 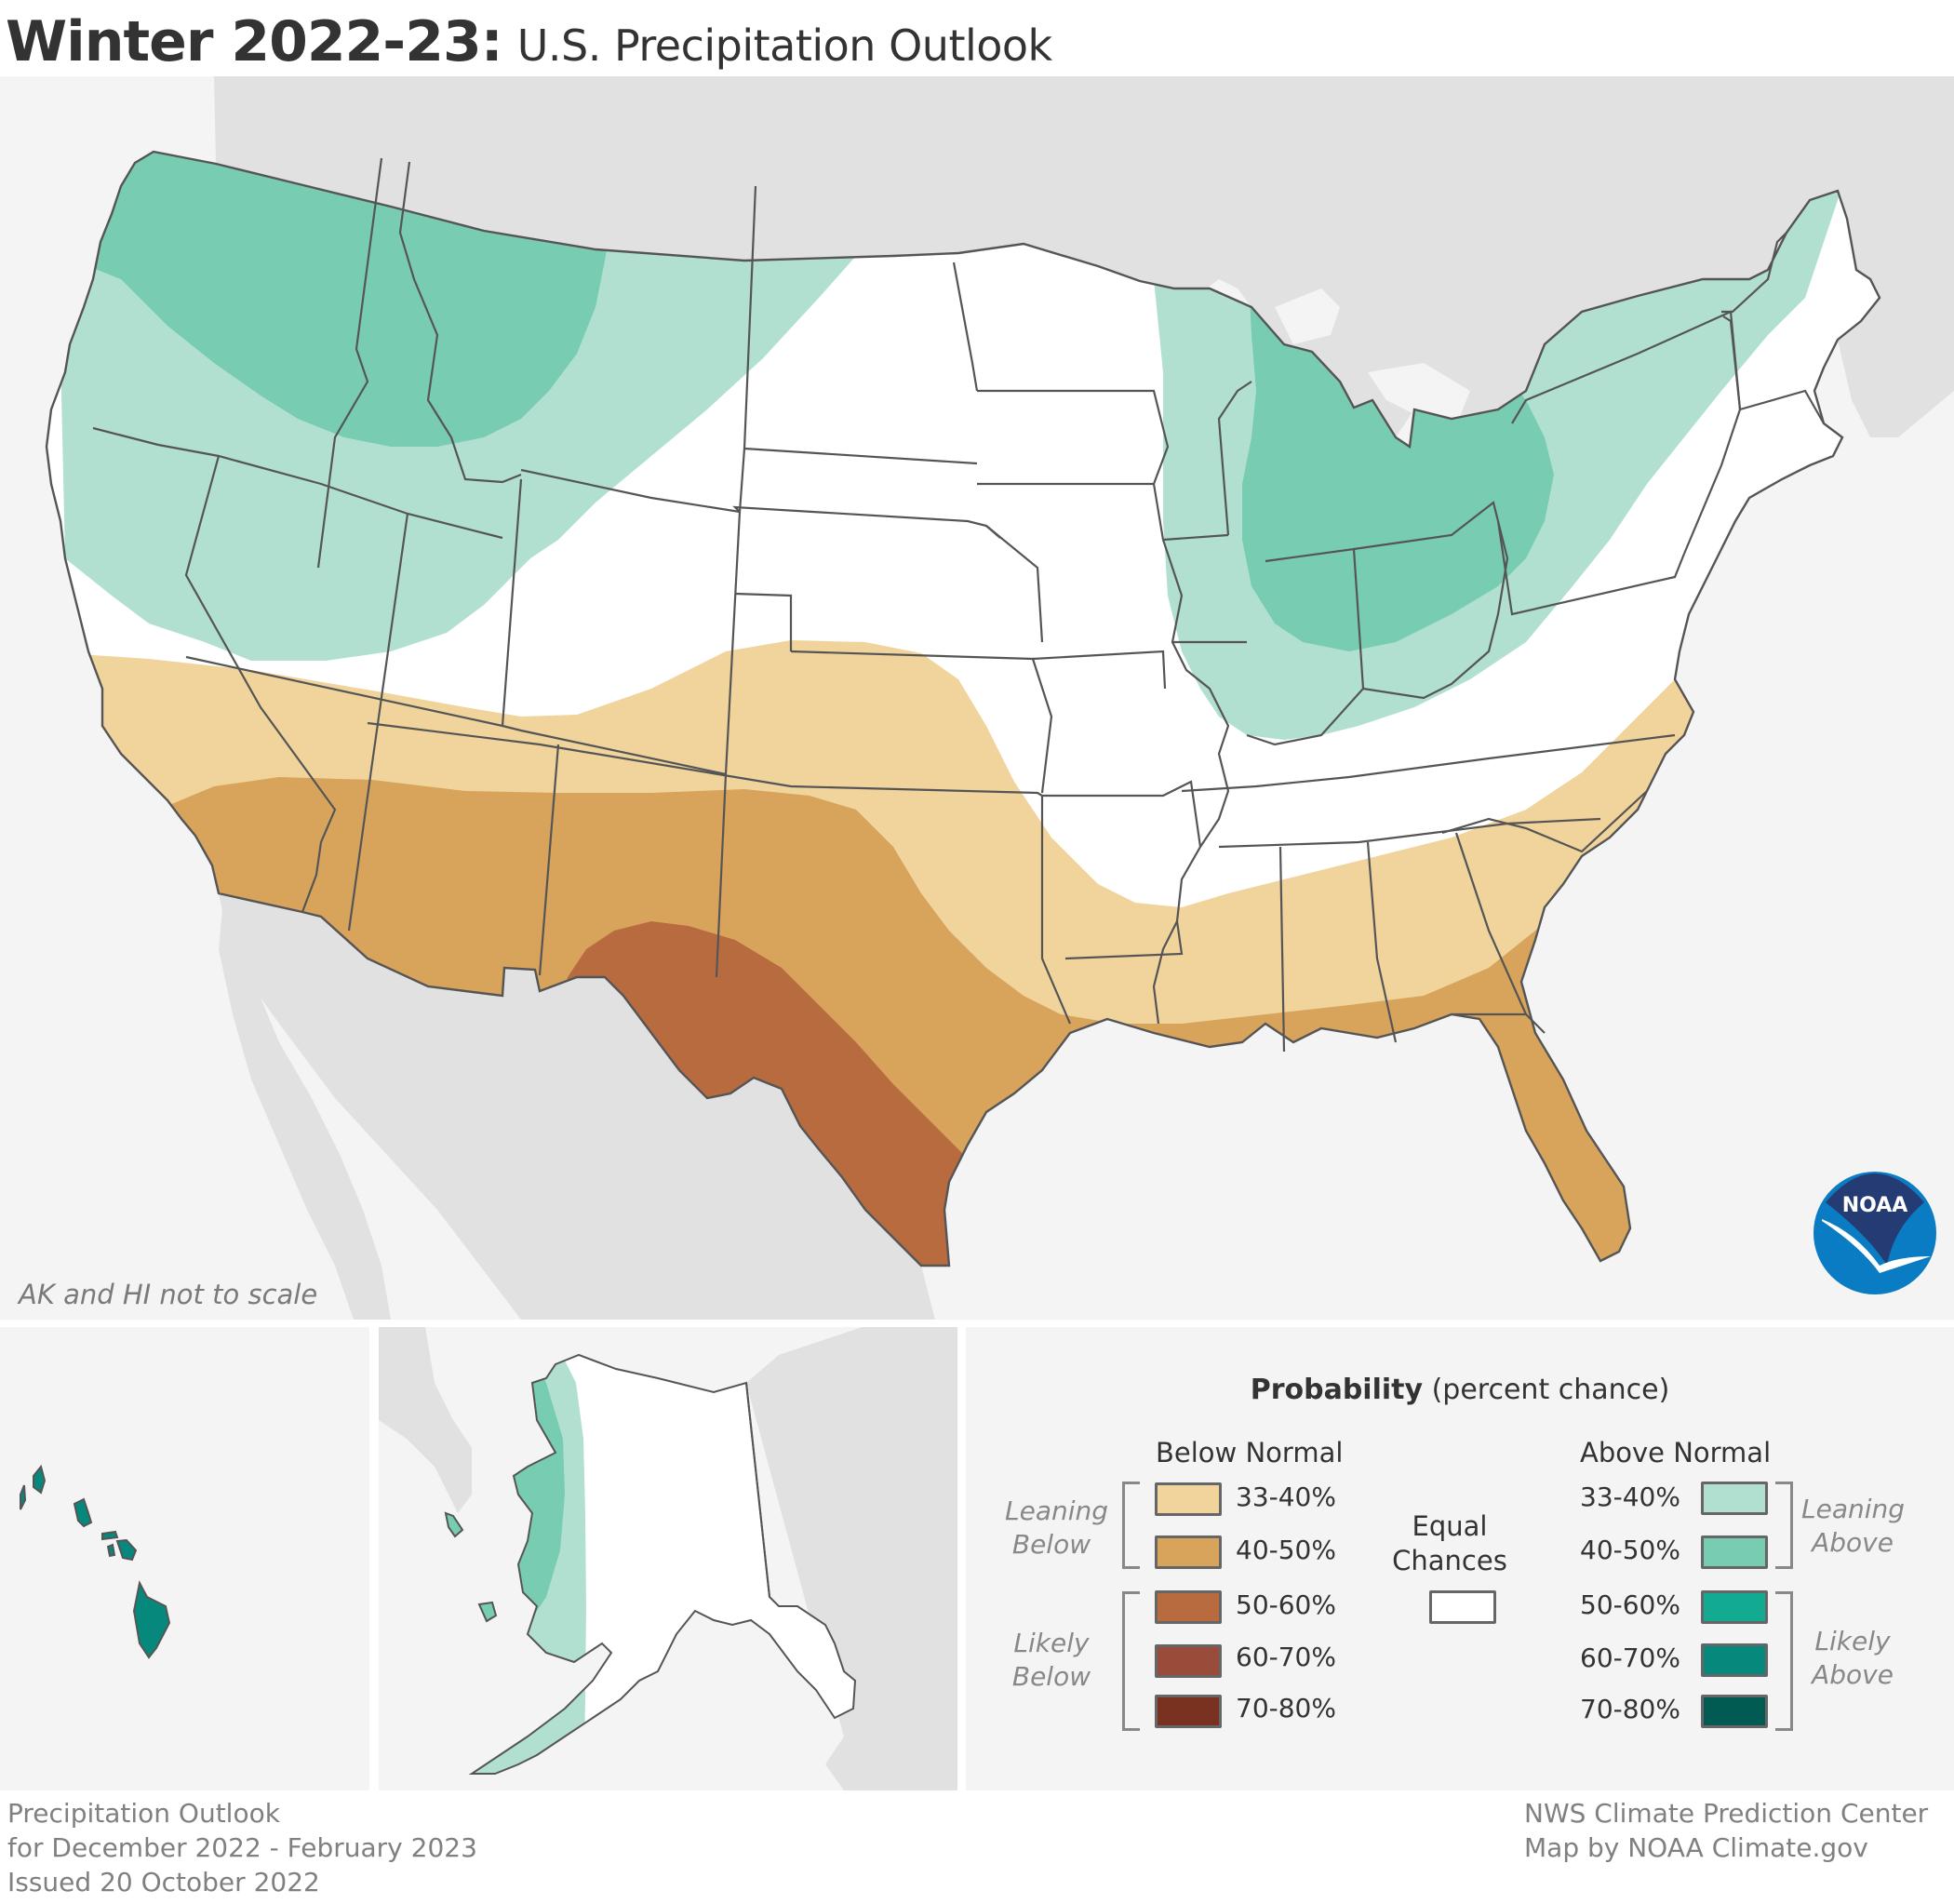 I want to click on equal-chances-label: Equal Chances, so click(x=1449, y=1543).